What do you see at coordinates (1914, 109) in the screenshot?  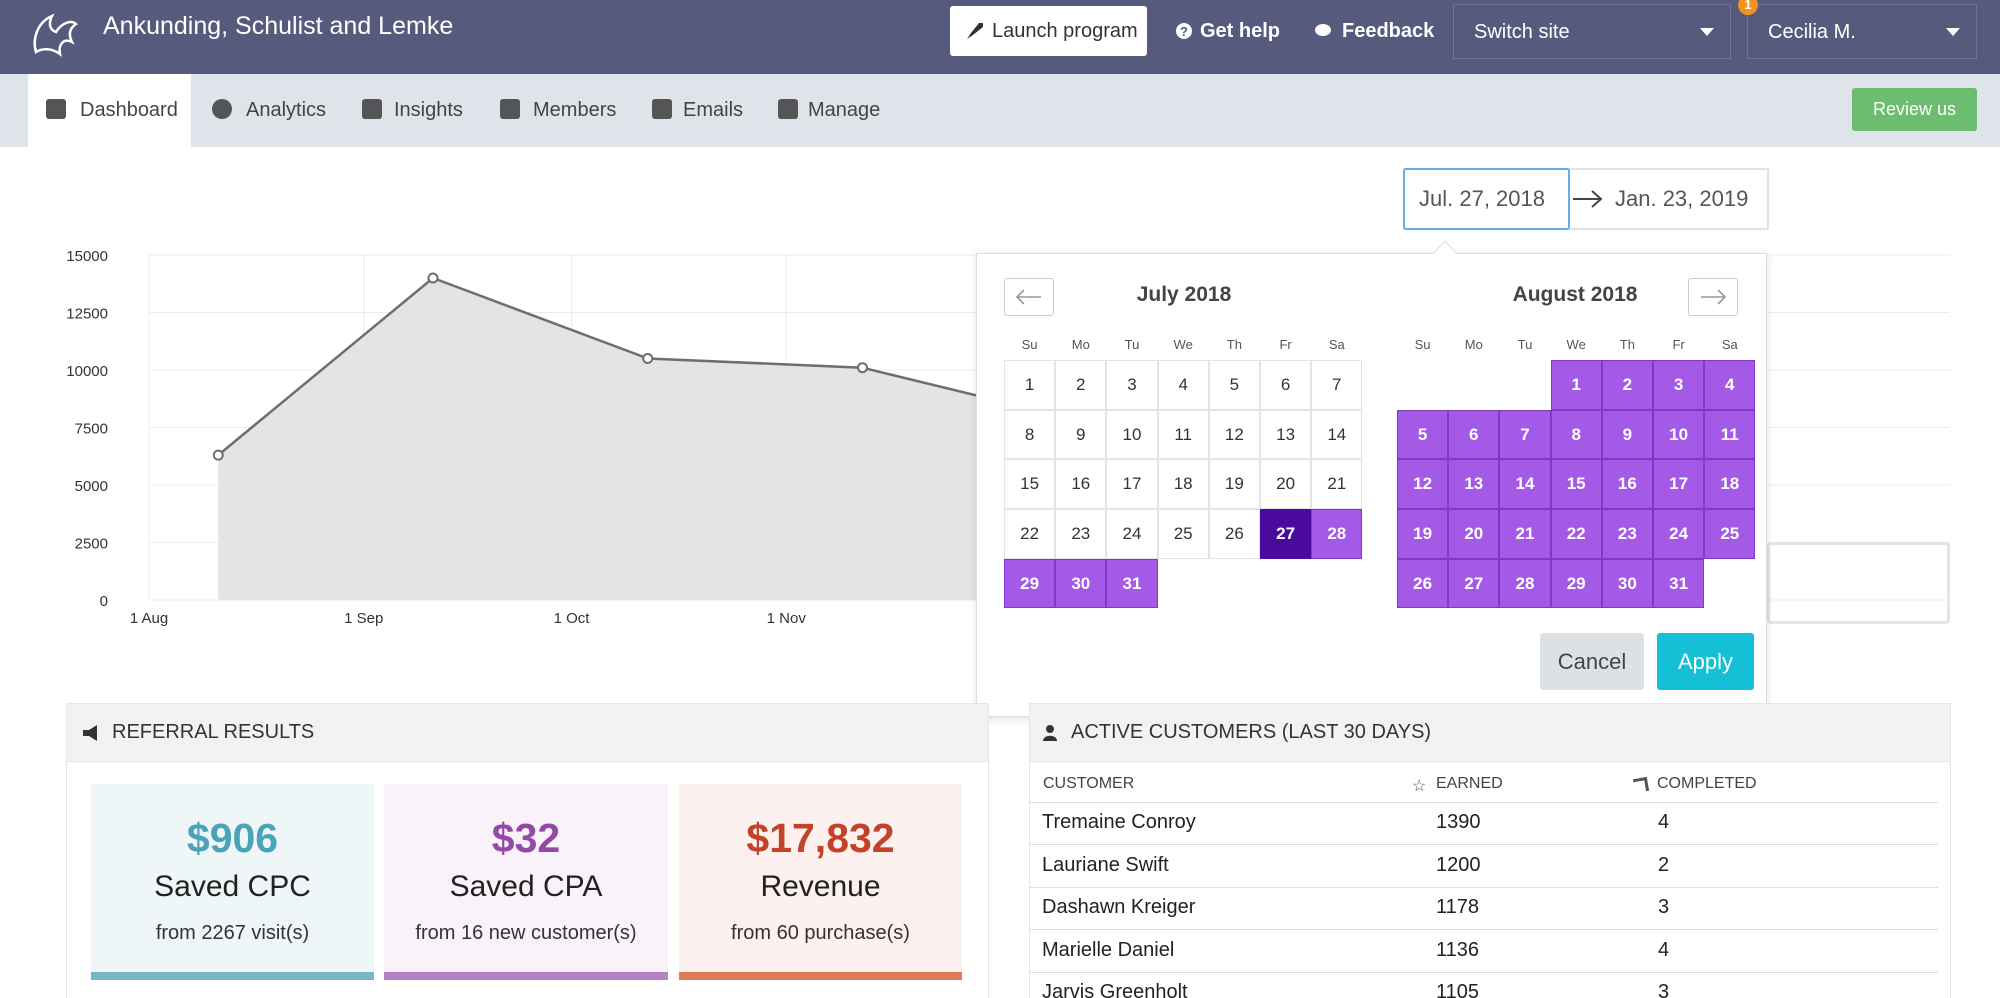 I see `review-button: Review us` at bounding box center [1914, 109].